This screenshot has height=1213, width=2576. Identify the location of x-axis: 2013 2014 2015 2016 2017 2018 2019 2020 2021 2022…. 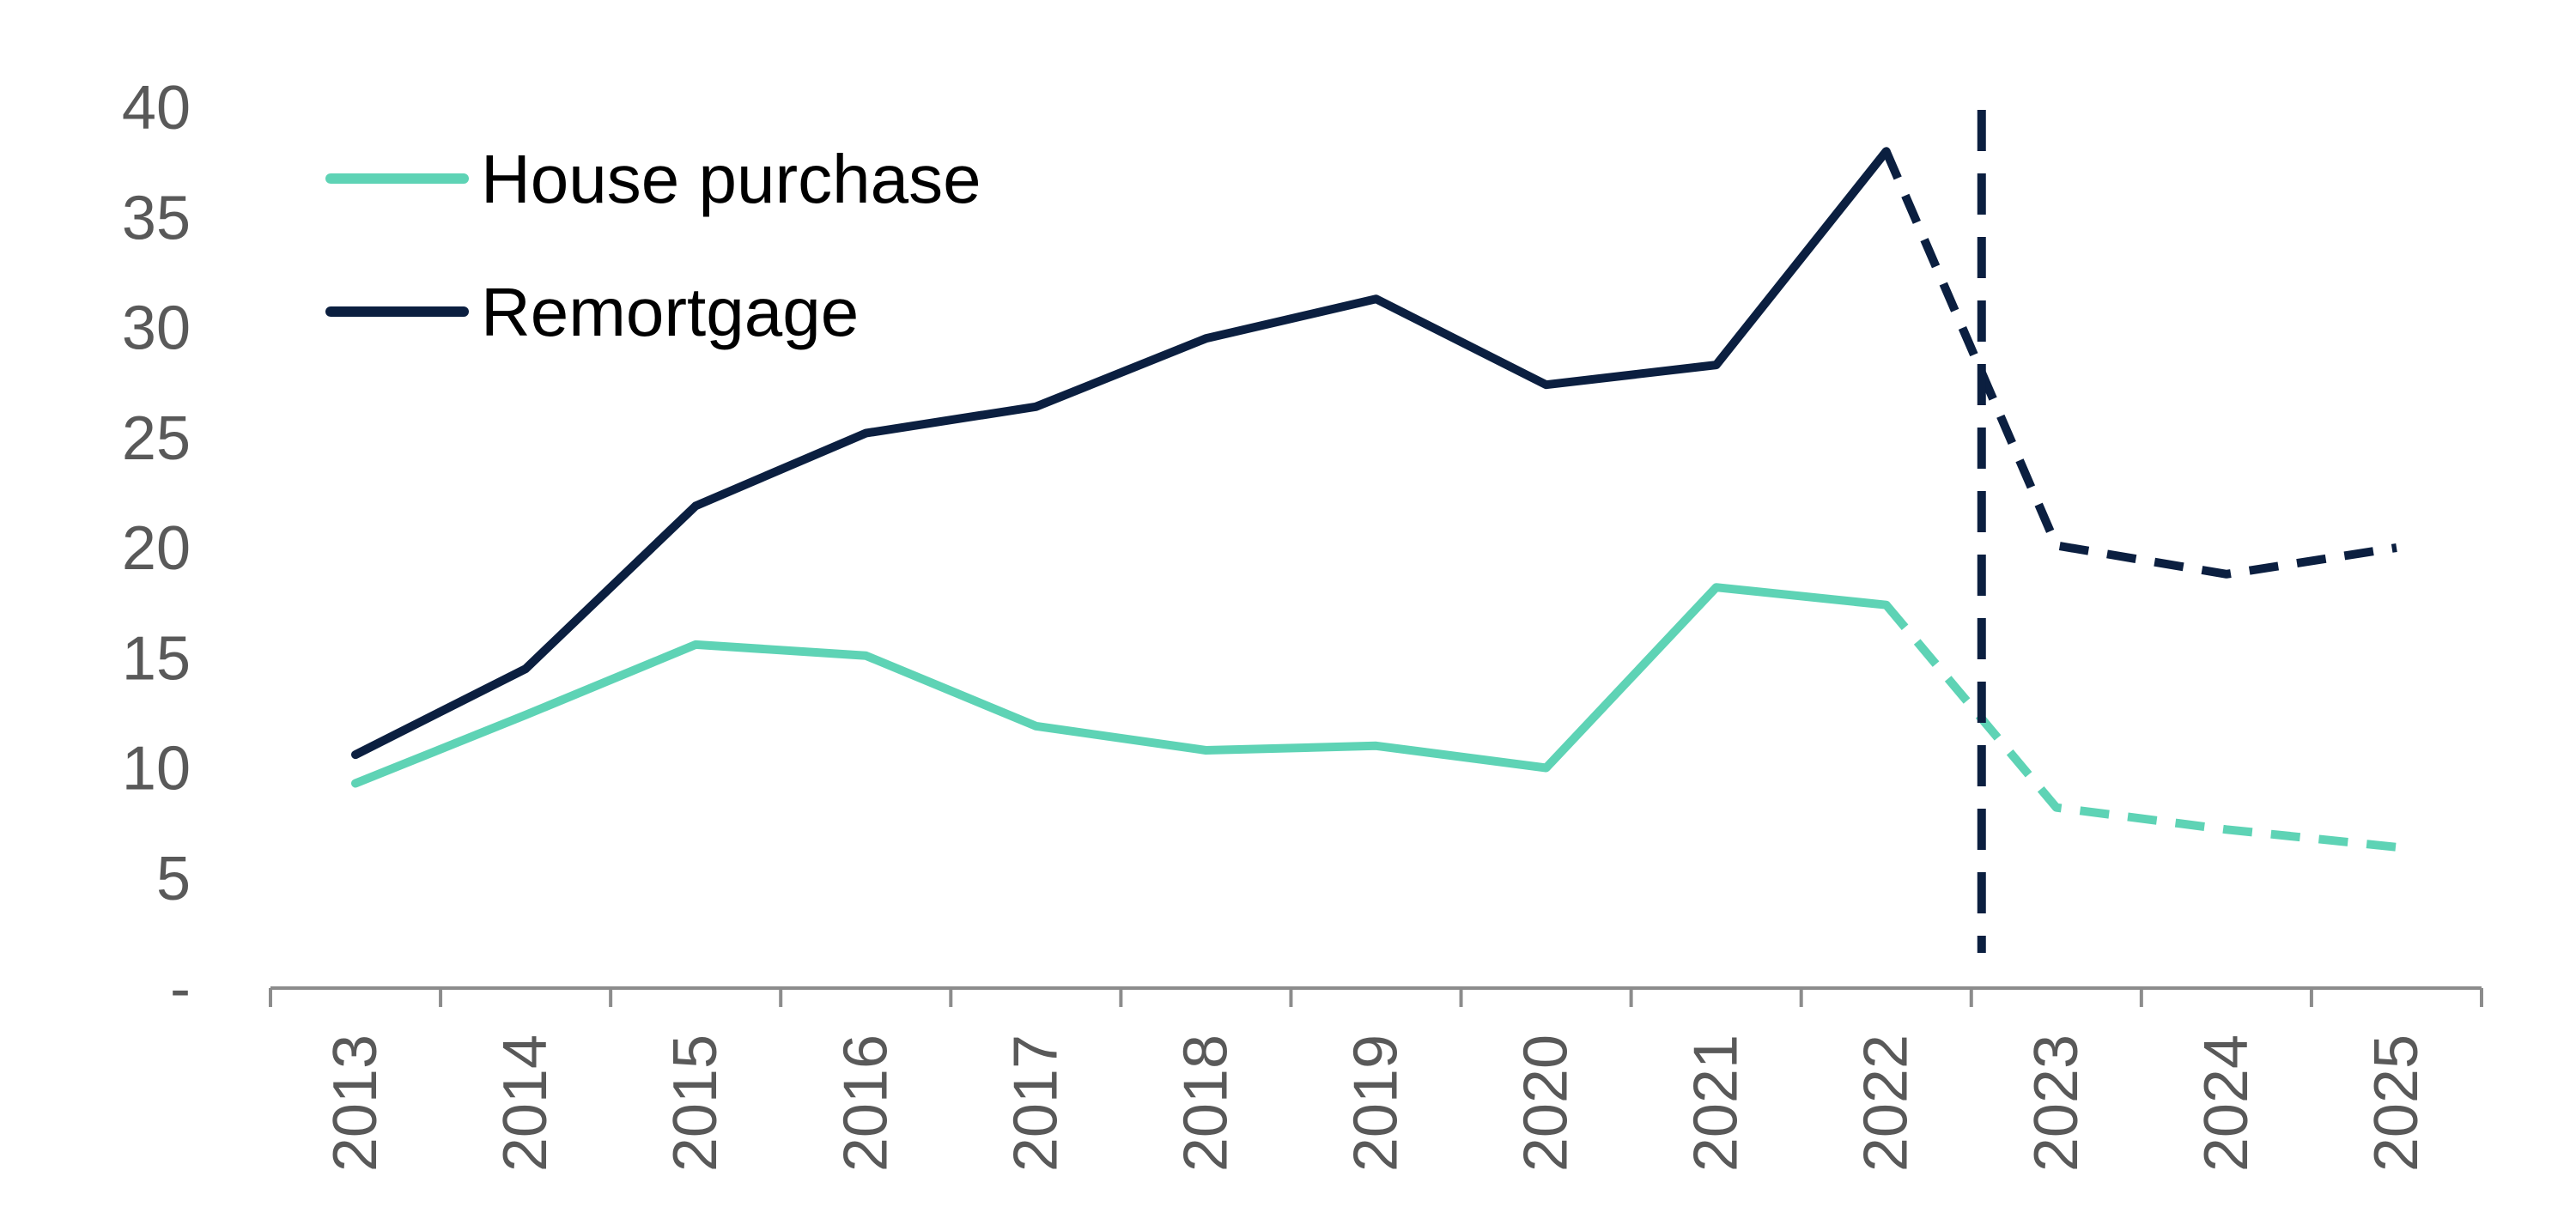
(1376, 1079).